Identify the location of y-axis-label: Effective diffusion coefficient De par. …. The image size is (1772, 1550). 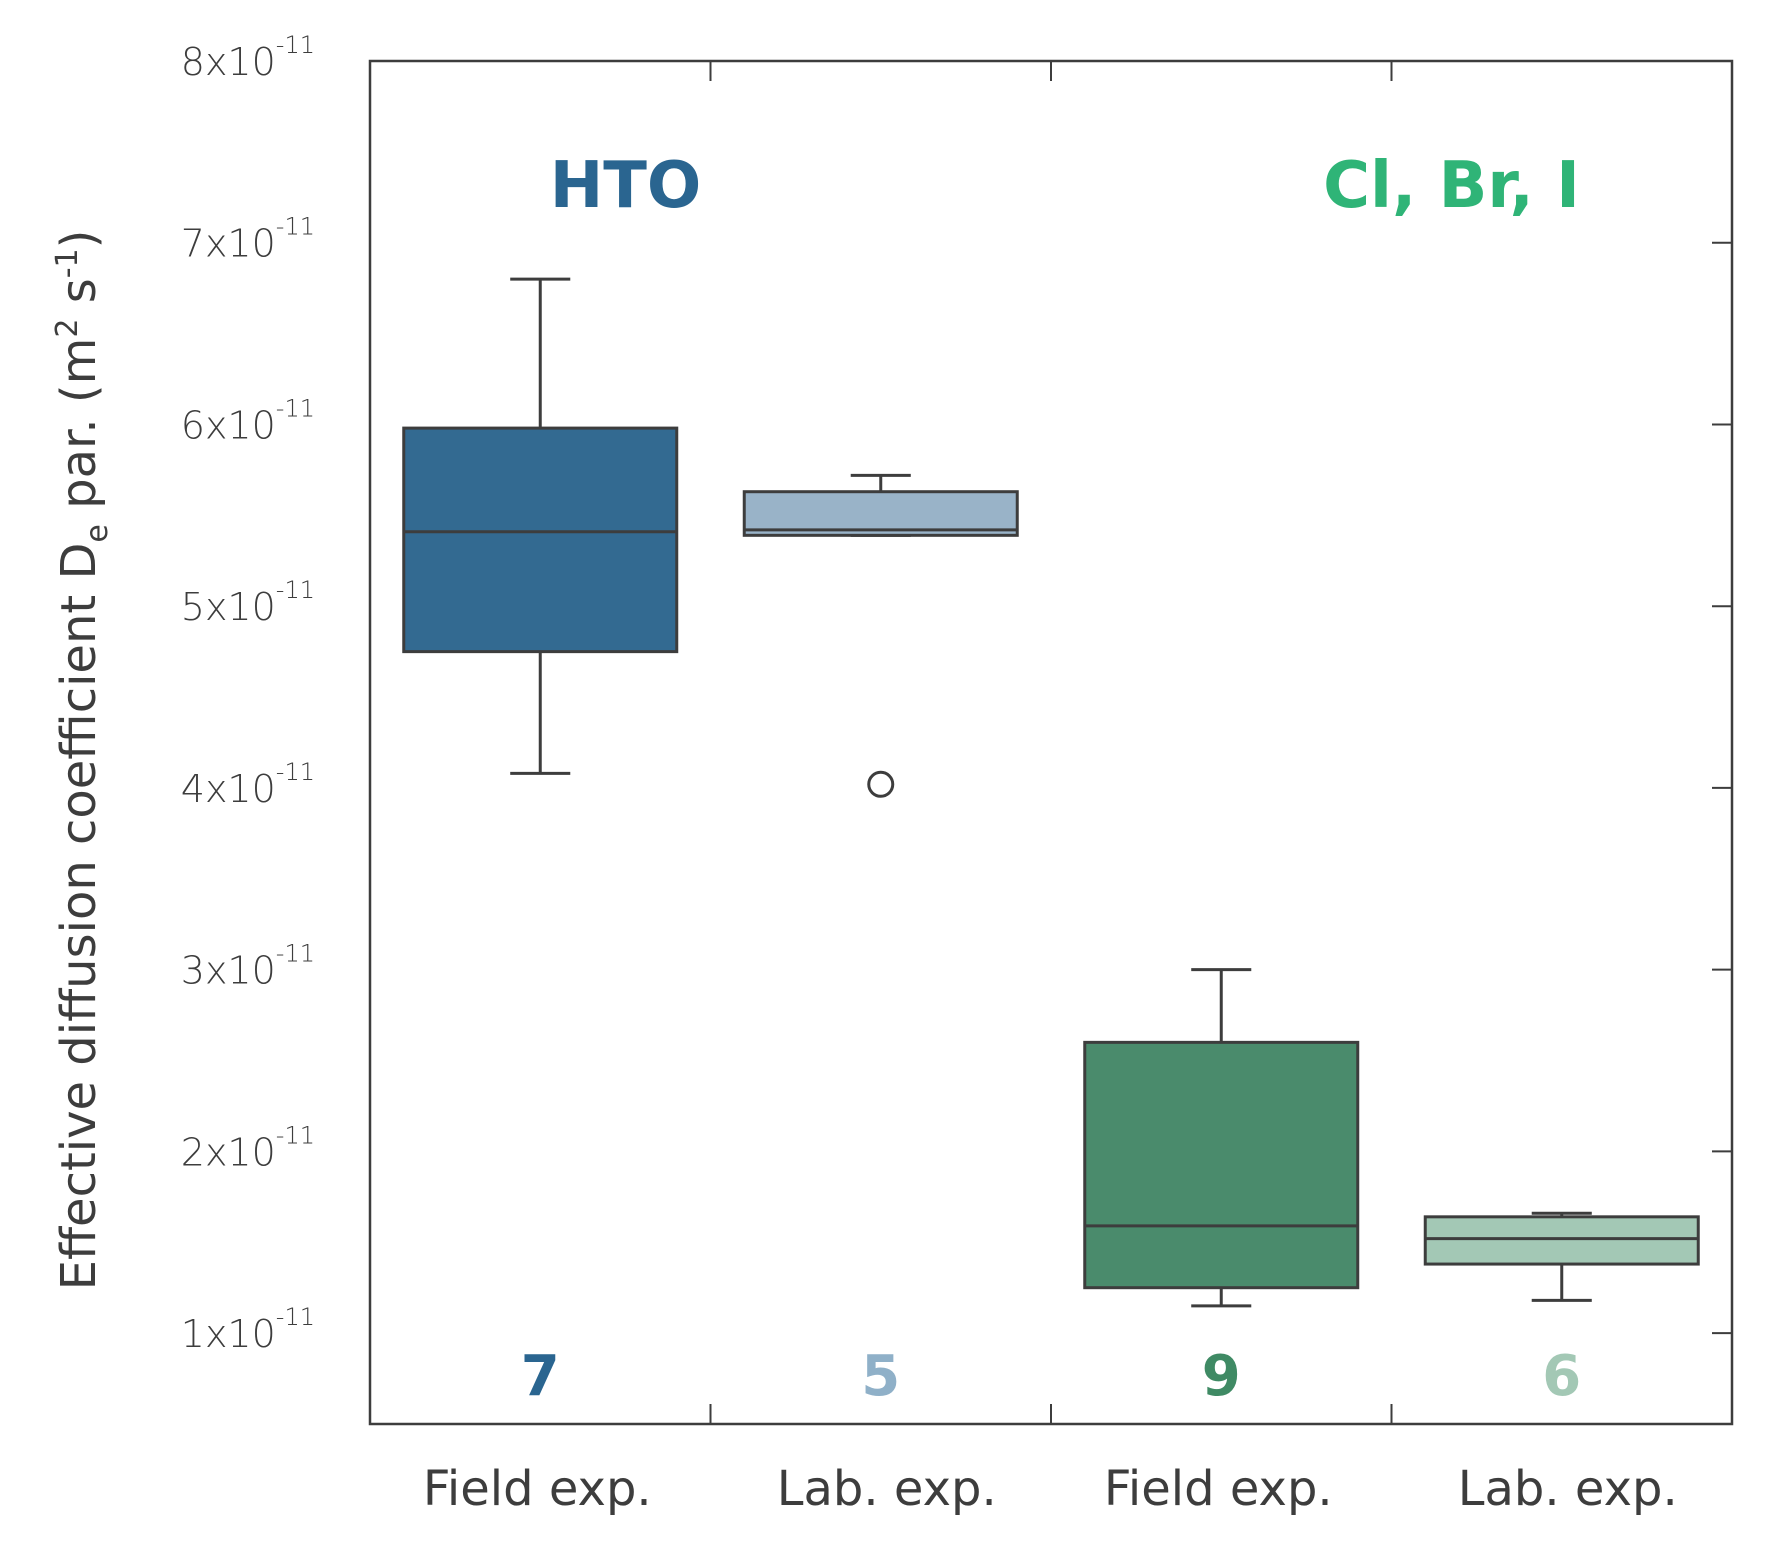
(82, 760).